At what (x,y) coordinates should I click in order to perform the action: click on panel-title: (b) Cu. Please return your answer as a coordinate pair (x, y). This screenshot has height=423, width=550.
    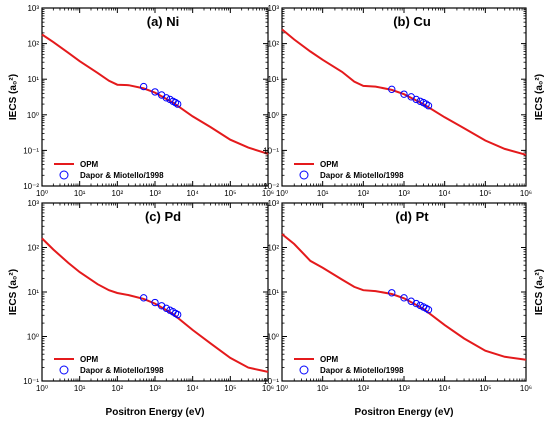
    Looking at the image, I should click on (412, 21).